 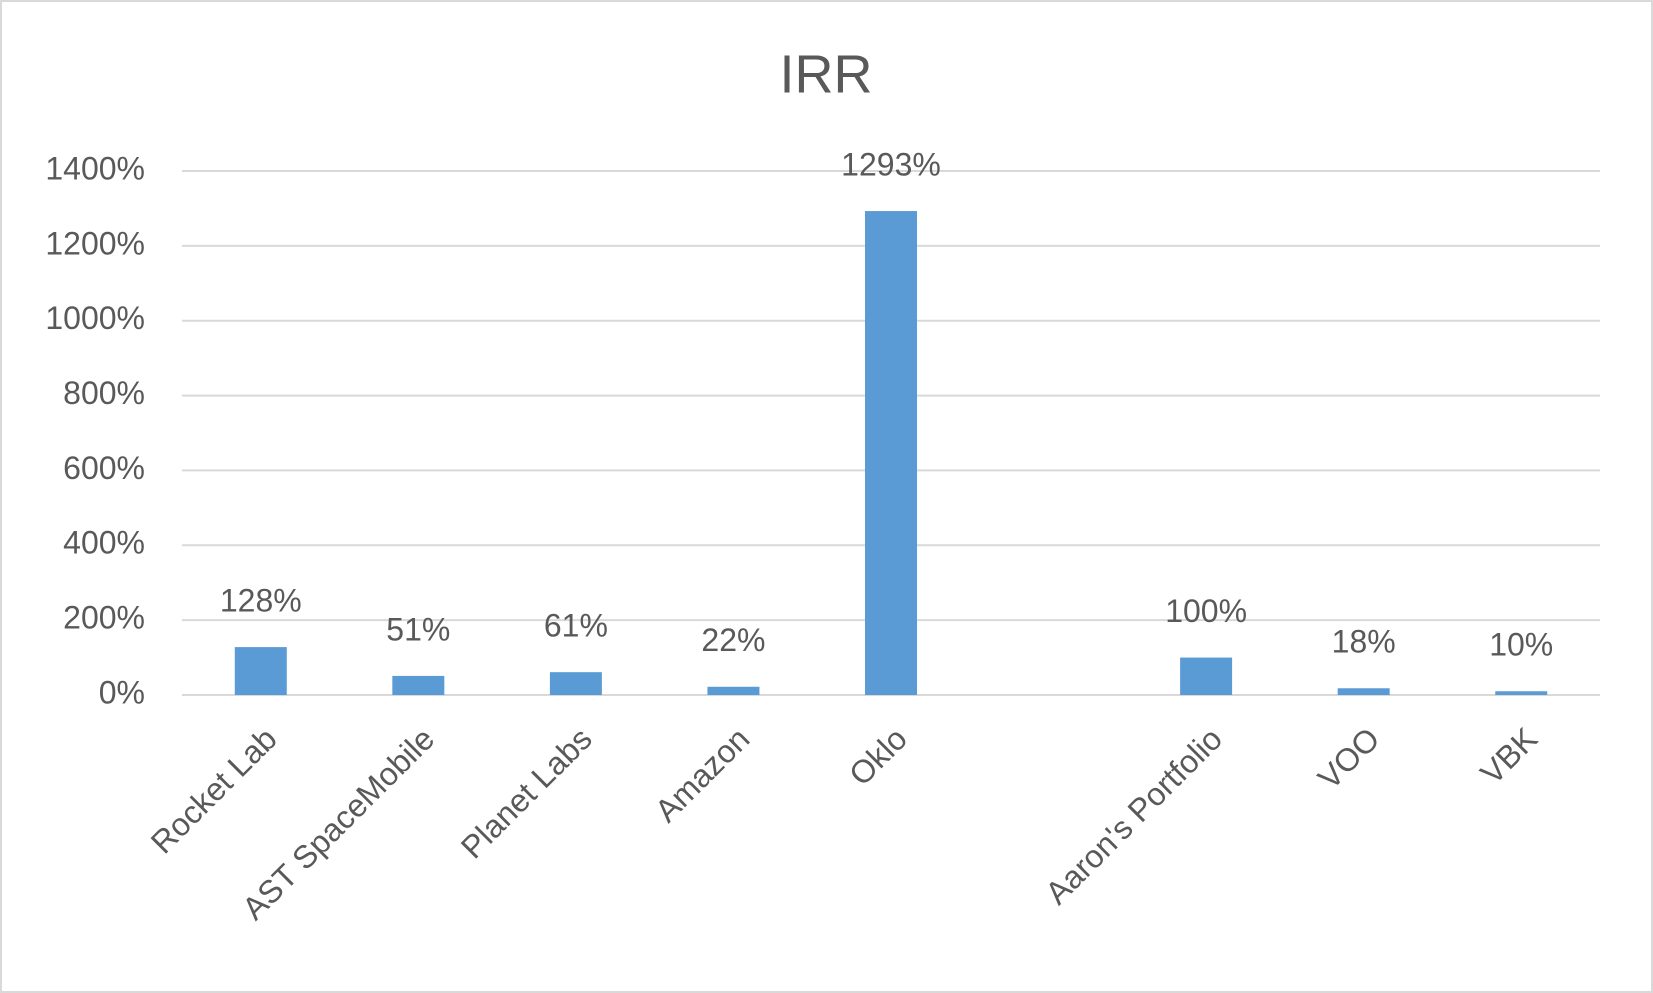 I want to click on data-label: 128%, so click(x=261, y=601).